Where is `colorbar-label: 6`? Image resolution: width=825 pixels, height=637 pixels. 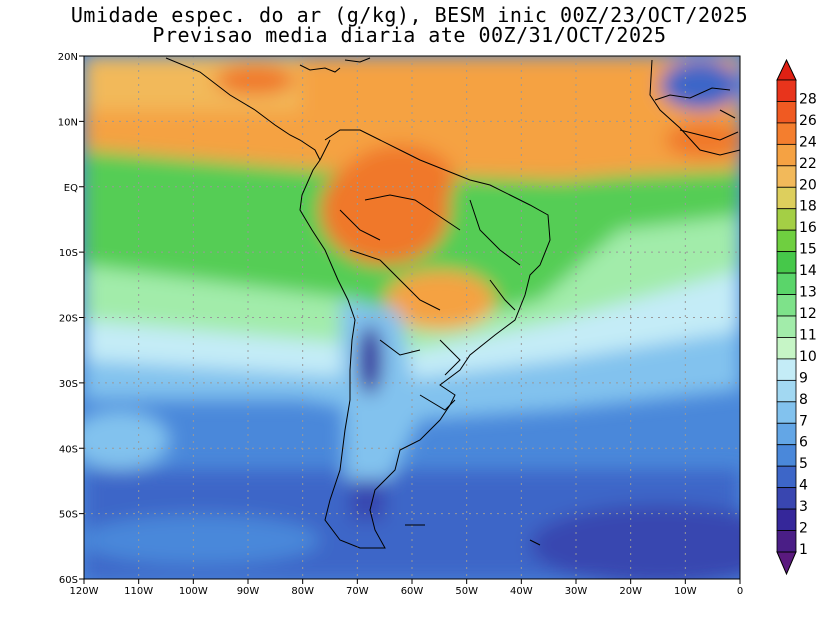
colorbar-label: 6 is located at coordinates (803, 443).